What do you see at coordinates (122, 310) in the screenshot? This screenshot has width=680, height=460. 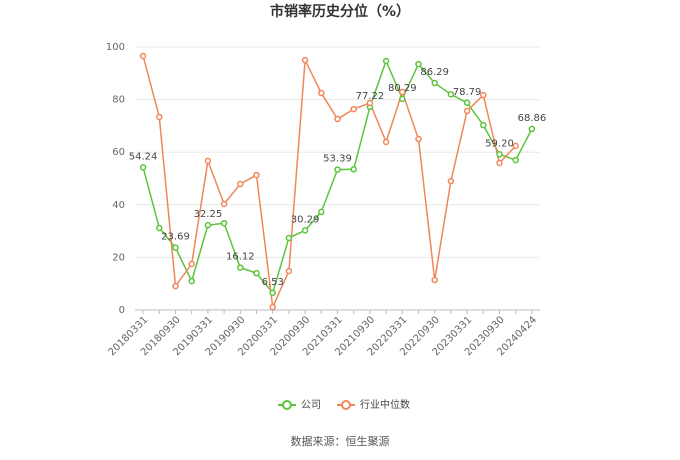 I see `y-tick-label: 0` at bounding box center [122, 310].